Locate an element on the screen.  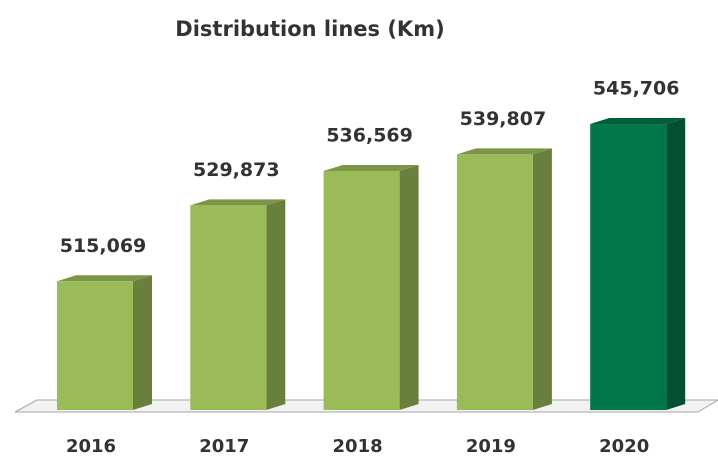
data-label: 545,706 is located at coordinates (636, 89).